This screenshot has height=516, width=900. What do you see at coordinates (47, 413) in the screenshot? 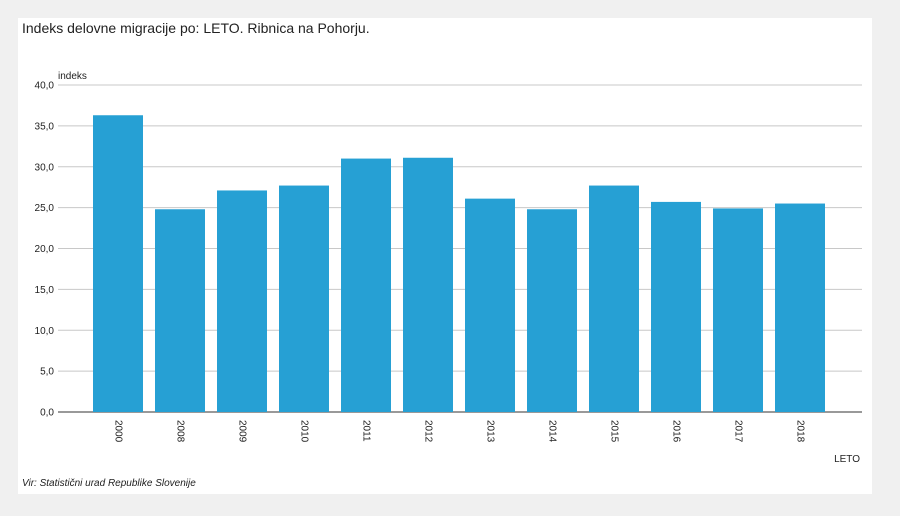
I see `y-tick-label: 0,0` at bounding box center [47, 413].